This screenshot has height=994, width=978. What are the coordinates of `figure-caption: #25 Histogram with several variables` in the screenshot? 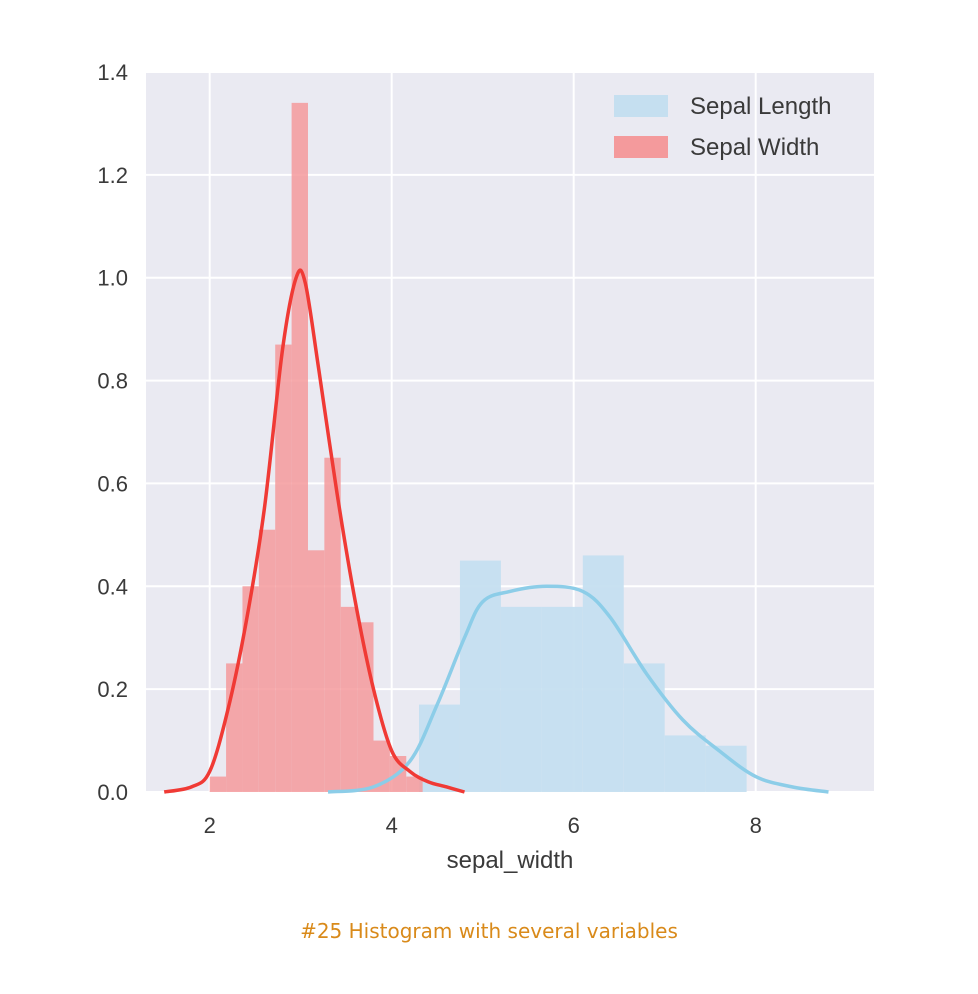 It's located at (489, 931).